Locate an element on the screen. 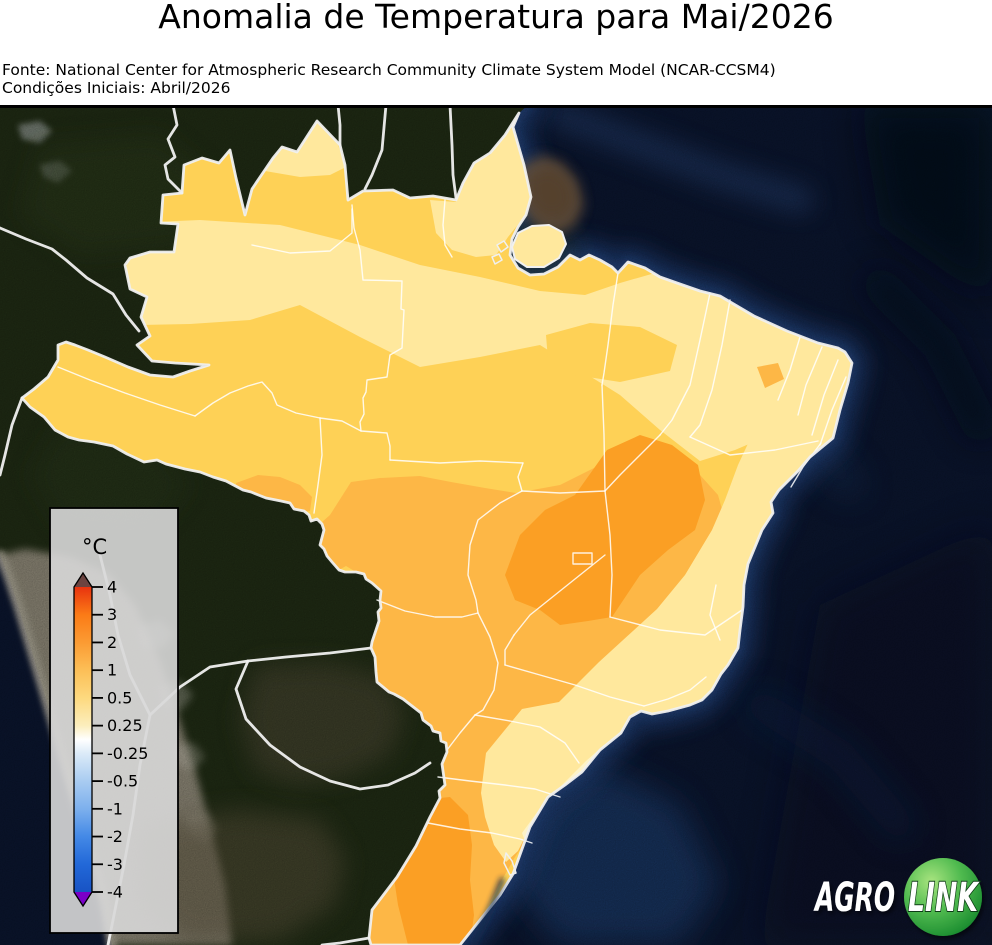 Image resolution: width=992 pixels, height=945 pixels. state-mg-w is located at coordinates (509, 650).